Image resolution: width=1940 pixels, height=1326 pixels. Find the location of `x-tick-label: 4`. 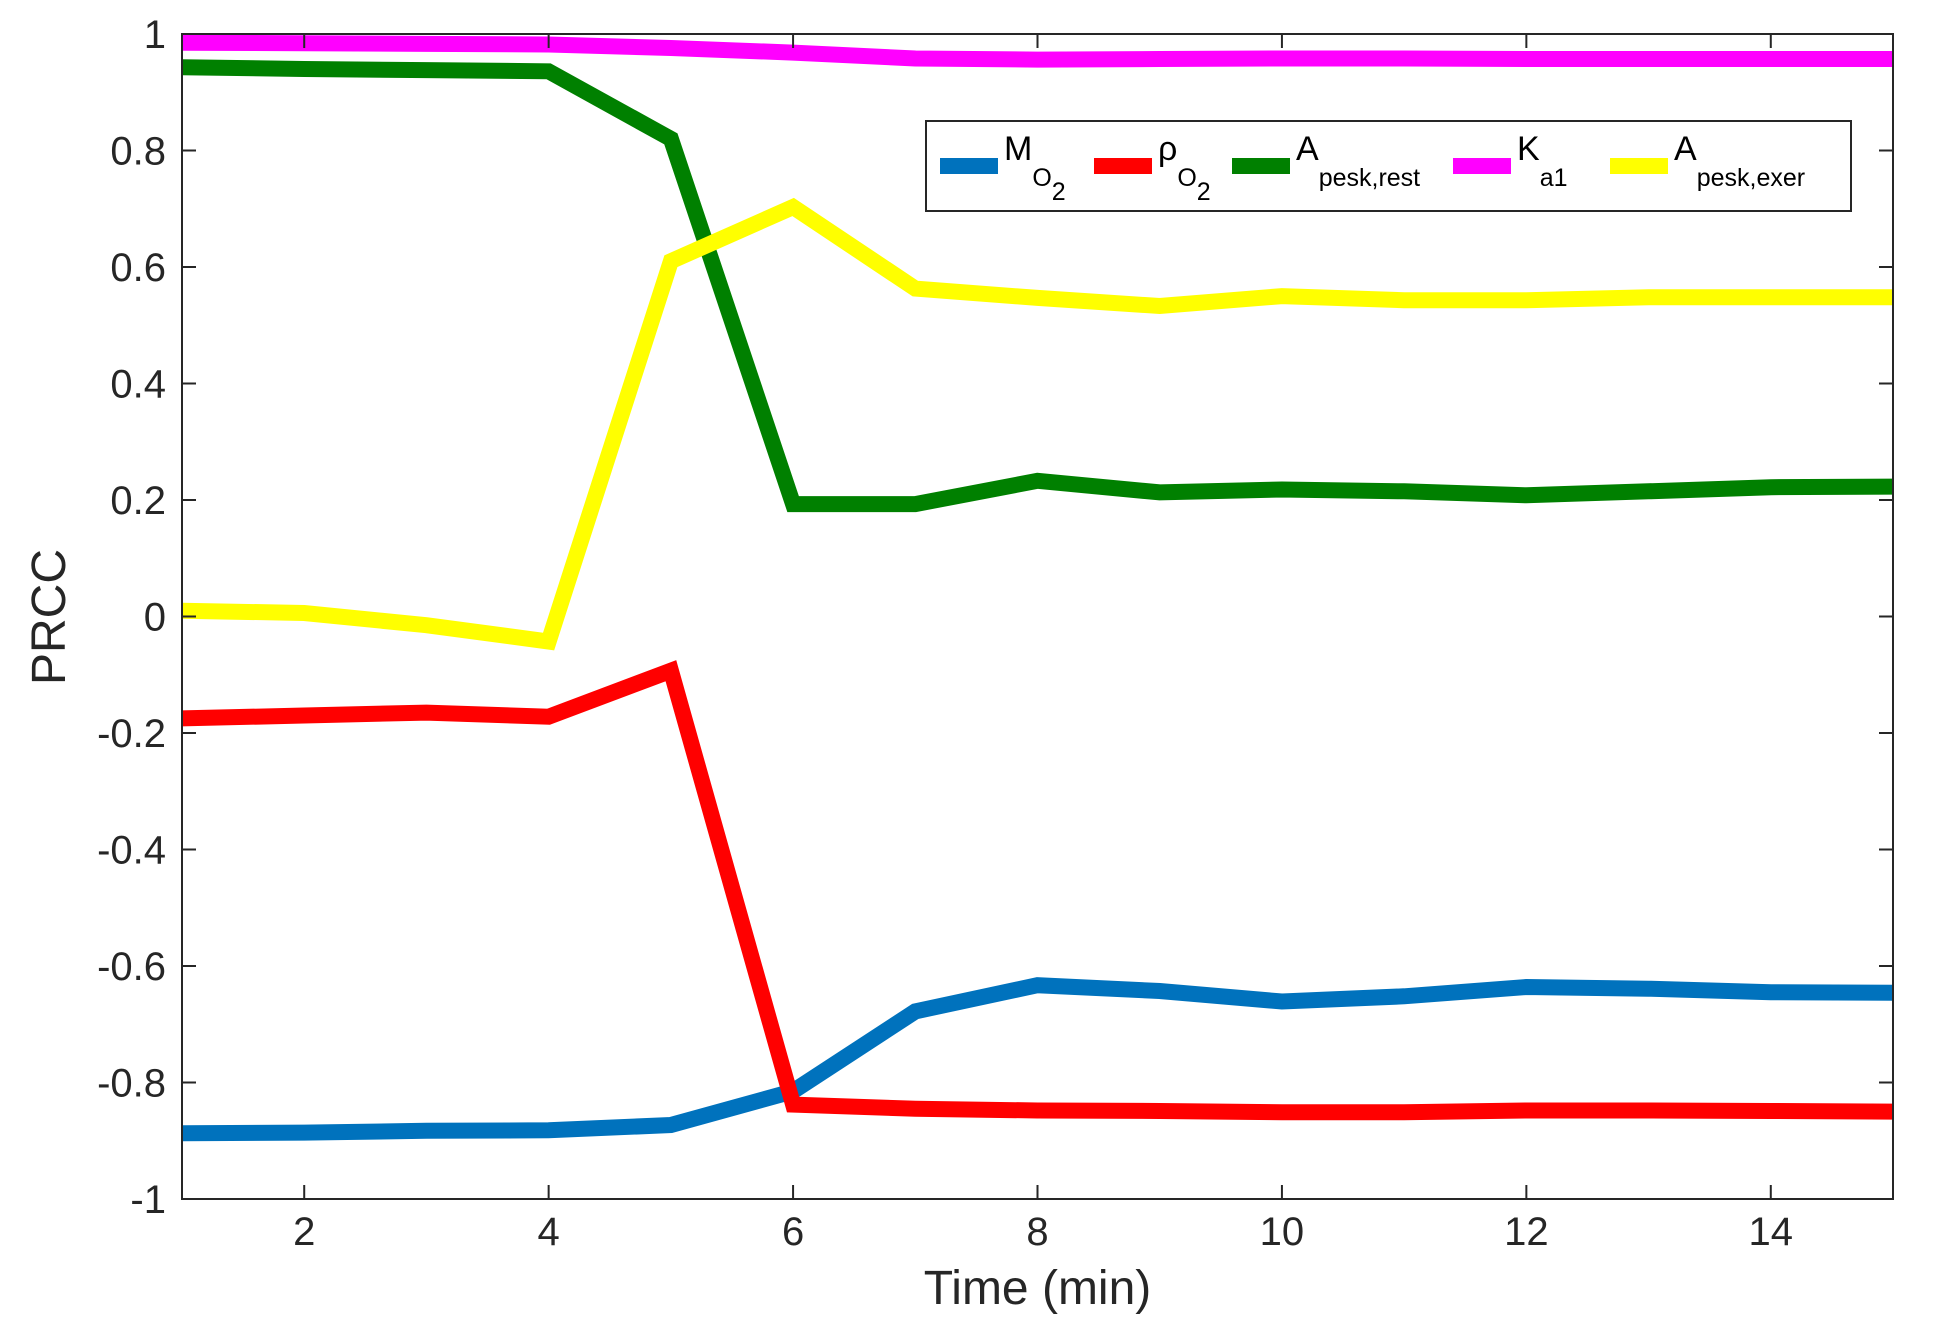

x-tick-label: 4 is located at coordinates (549, 1232).